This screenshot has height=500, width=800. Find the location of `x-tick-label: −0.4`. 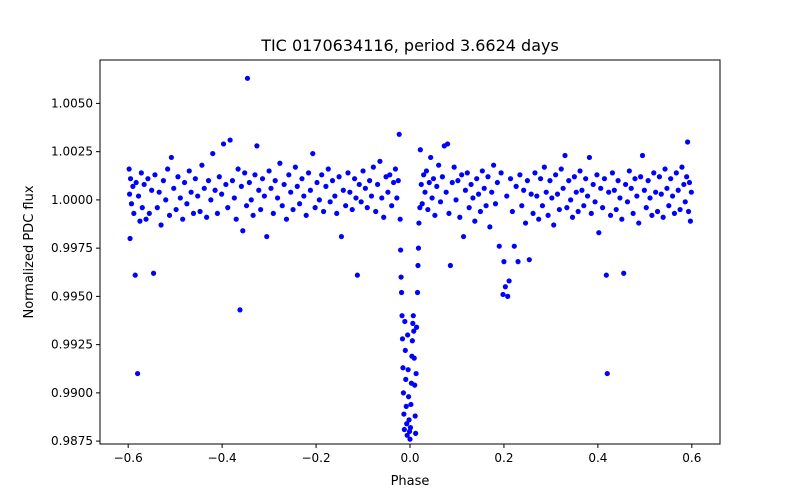

x-tick-label: −0.4 is located at coordinates (222, 458).